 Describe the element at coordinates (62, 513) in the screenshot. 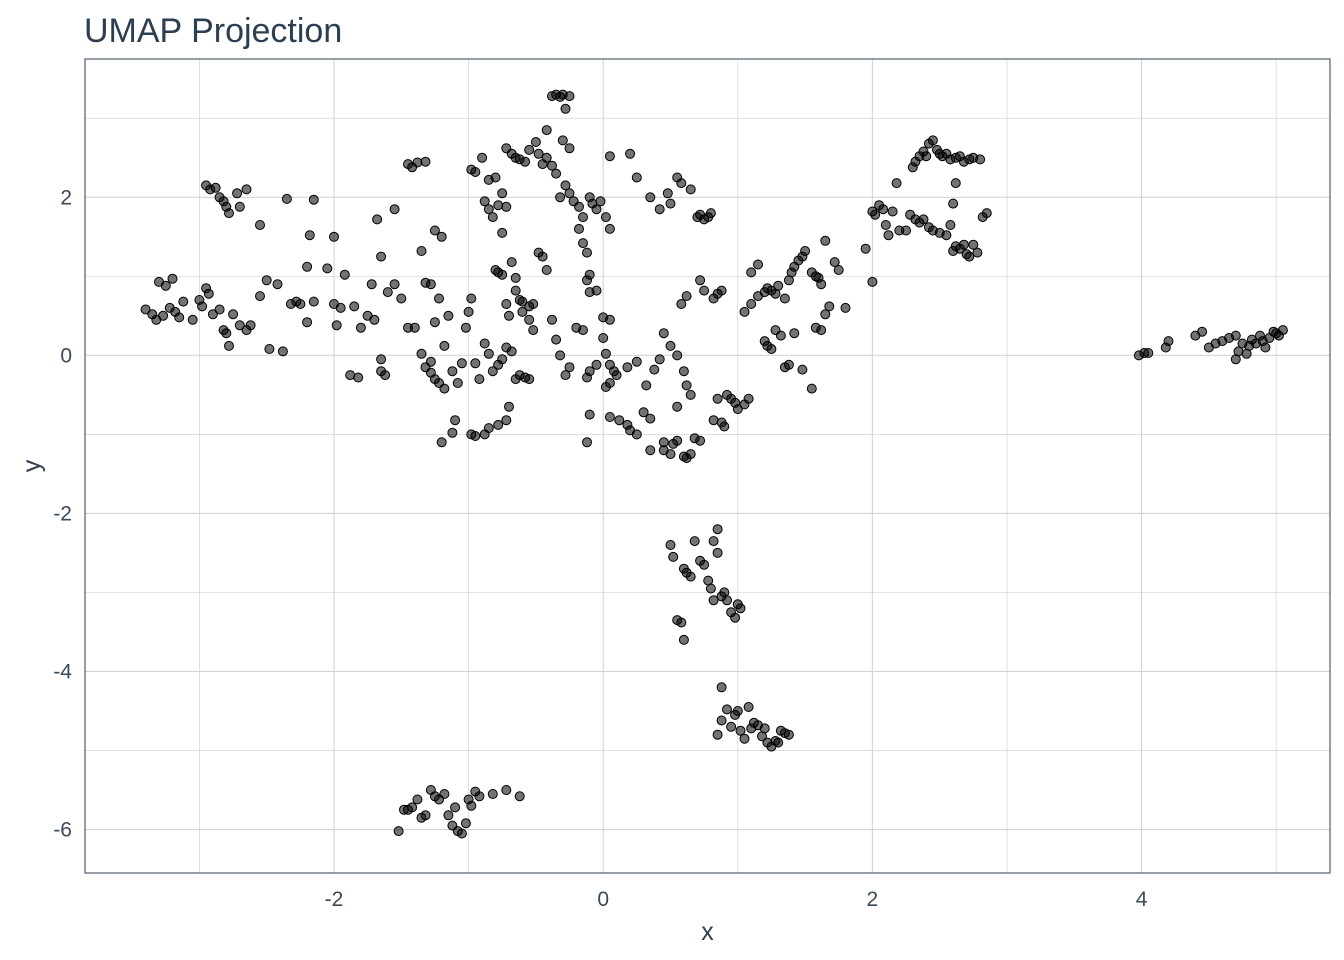

I see `y-tick-label: -2` at that location.